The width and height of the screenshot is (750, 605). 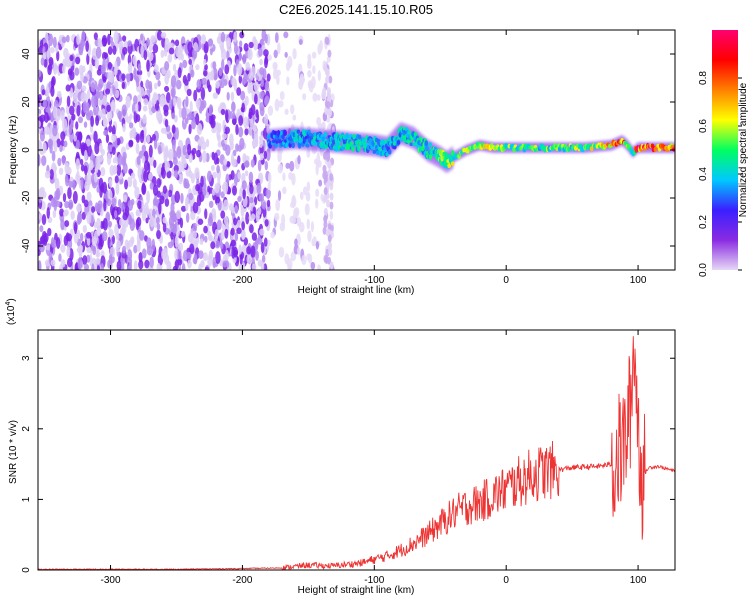 I want to click on snr-x-tick-label: 0, so click(x=506, y=580).